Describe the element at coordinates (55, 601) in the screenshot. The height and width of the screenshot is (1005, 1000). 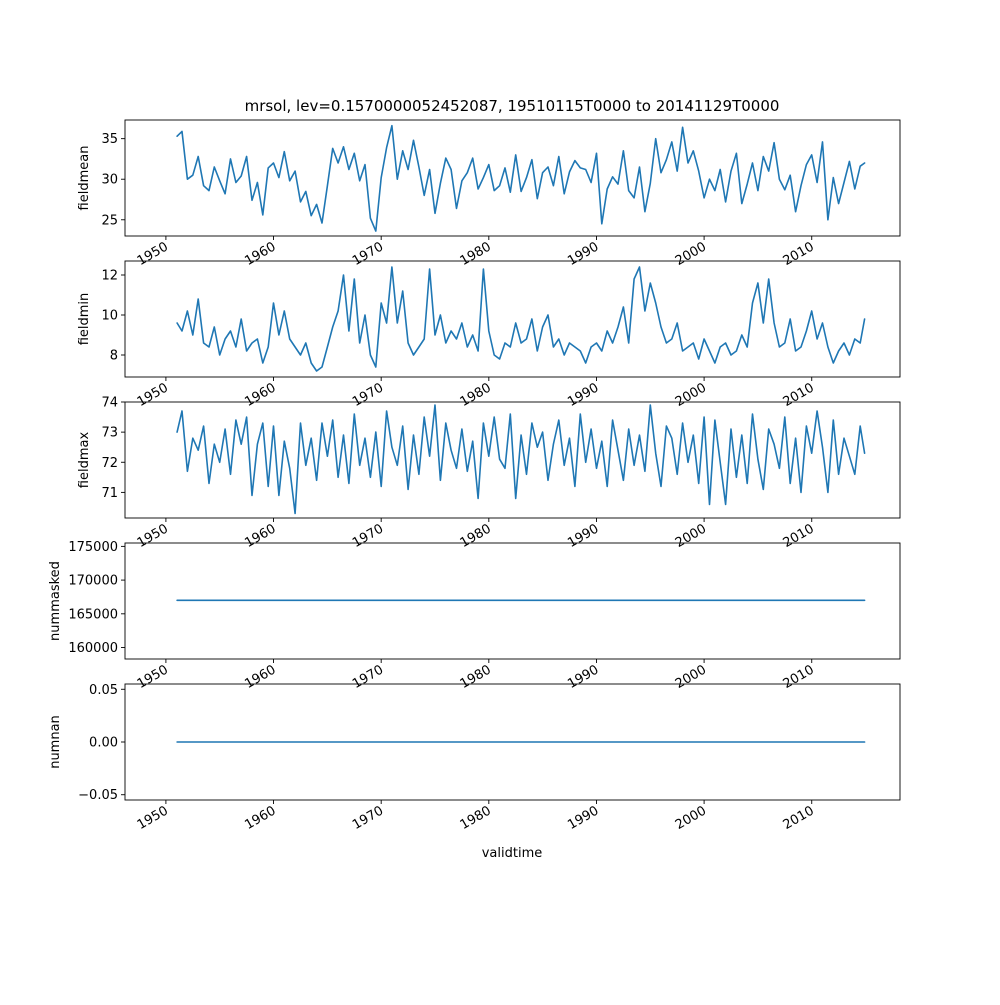
I see `y-axis-label: nummasked` at that location.